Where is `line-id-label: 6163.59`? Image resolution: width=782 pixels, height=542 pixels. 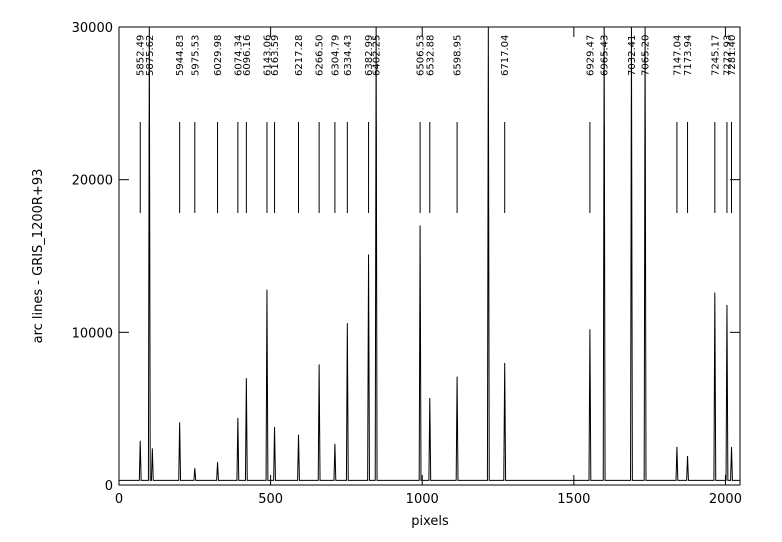
line-id-label: 6163.59 is located at coordinates (275, 55).